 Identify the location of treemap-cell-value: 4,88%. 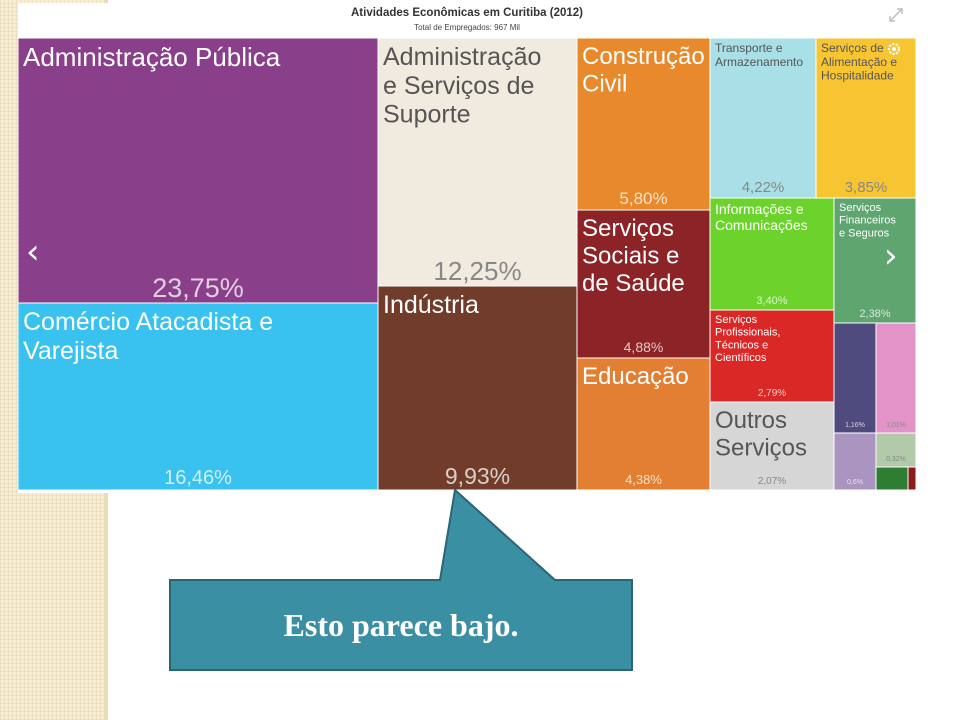
(644, 347).